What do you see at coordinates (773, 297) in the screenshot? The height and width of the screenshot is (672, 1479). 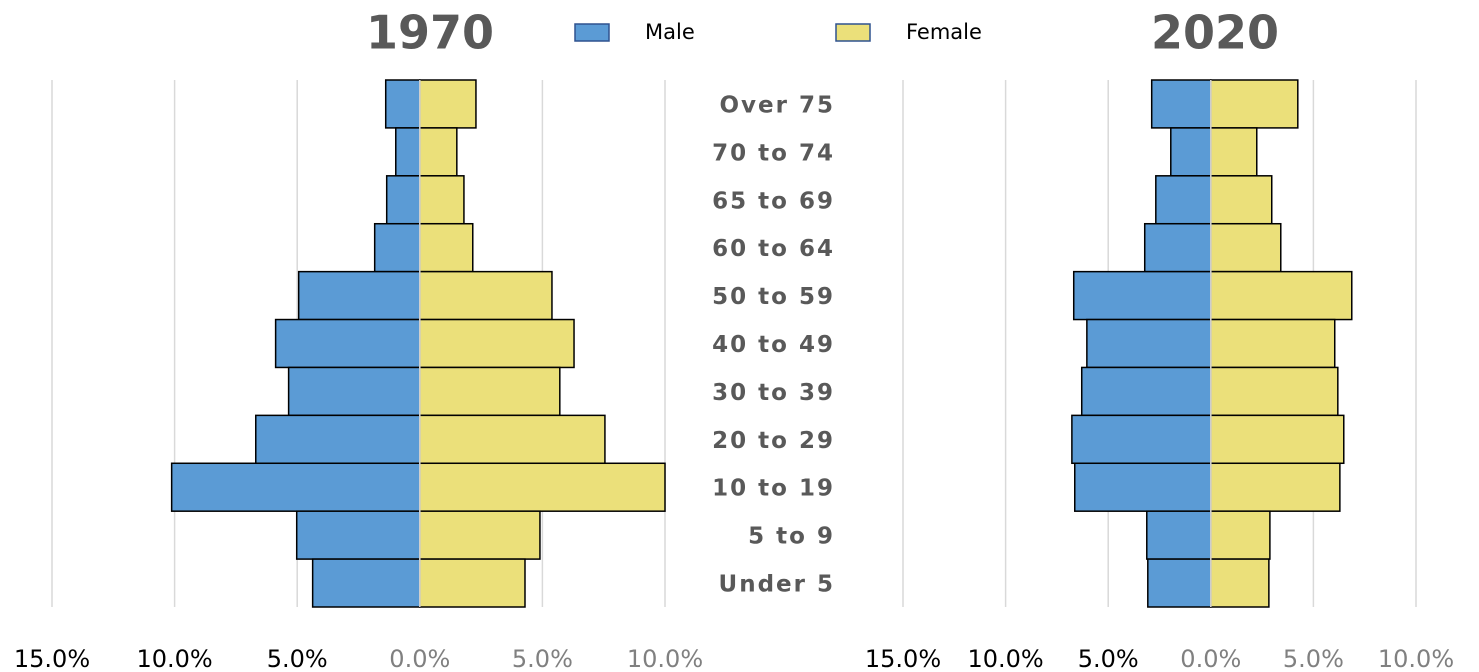 I see `category-label: 50 to 59` at bounding box center [773, 297].